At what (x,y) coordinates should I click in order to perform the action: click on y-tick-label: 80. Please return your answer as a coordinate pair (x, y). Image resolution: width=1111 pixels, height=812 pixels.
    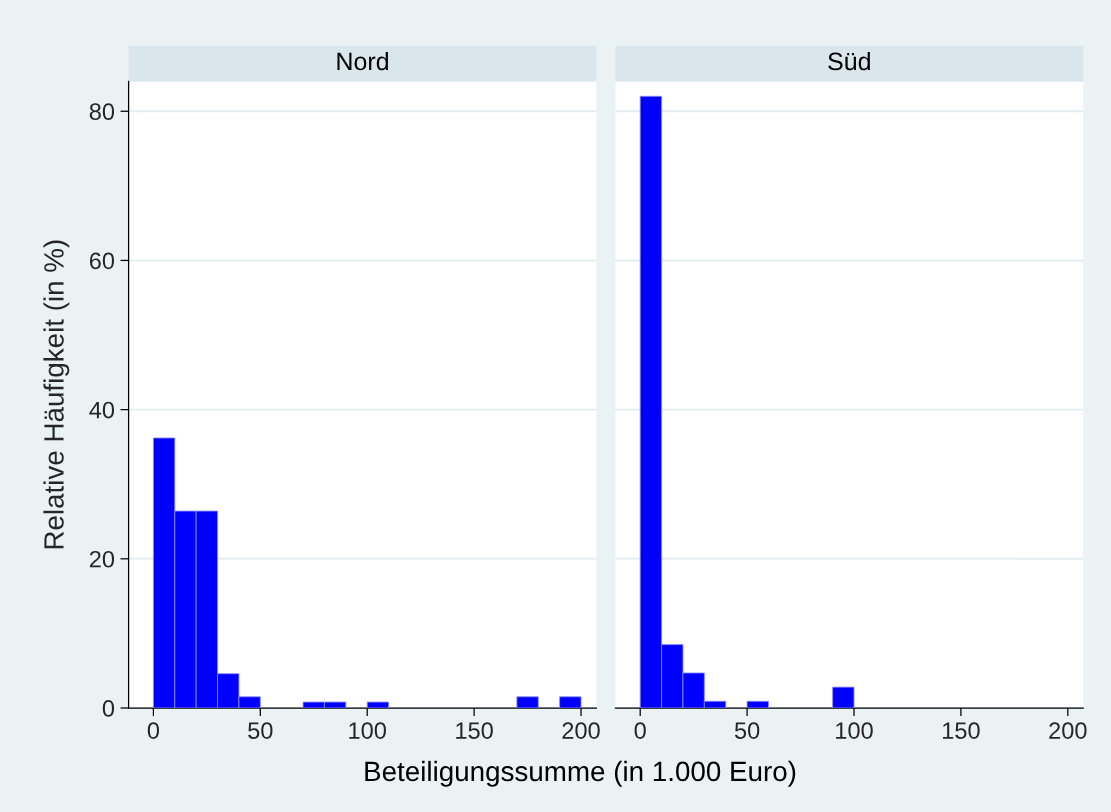
    Looking at the image, I should click on (102, 112).